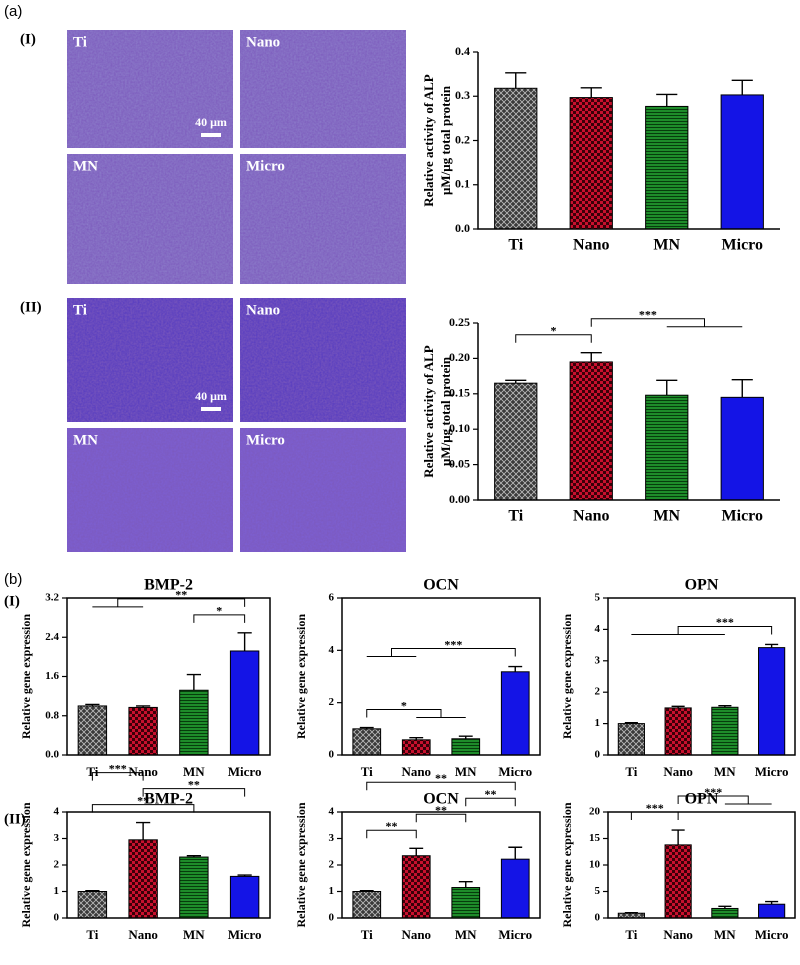 The width and height of the screenshot is (800, 965). Describe the element at coordinates (332, 891) in the screenshot. I see `y-tick-label: 1` at that location.